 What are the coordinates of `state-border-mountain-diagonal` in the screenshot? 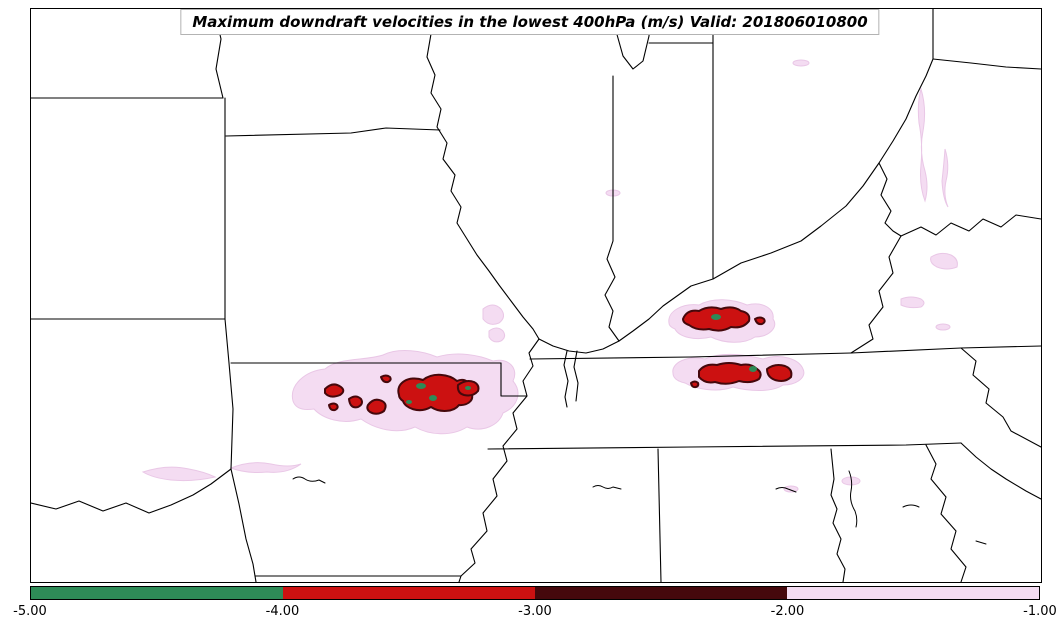 It's located at (1000, 397).